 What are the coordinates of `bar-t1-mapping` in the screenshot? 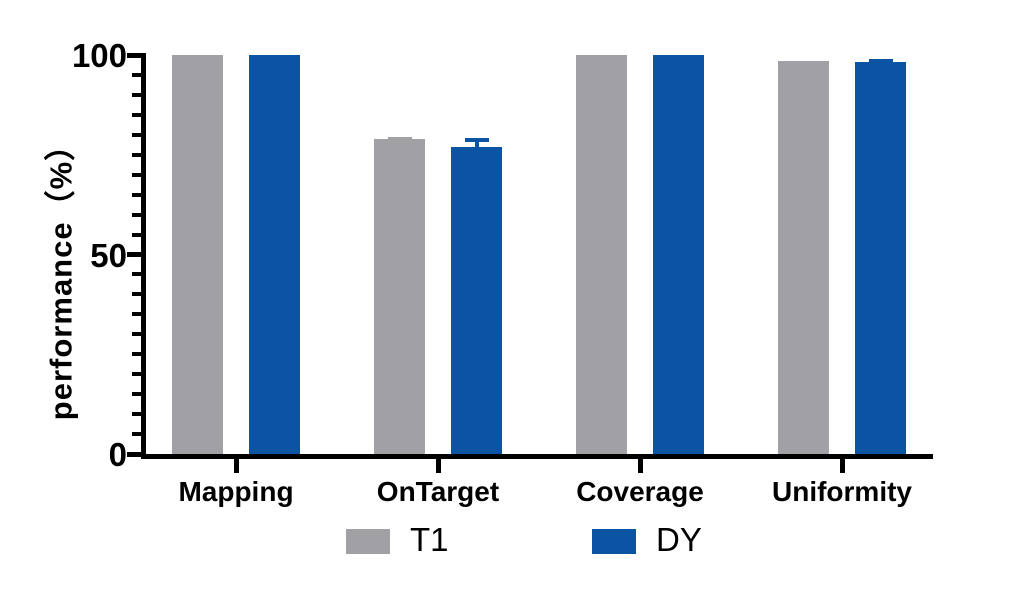 It's located at (197, 254).